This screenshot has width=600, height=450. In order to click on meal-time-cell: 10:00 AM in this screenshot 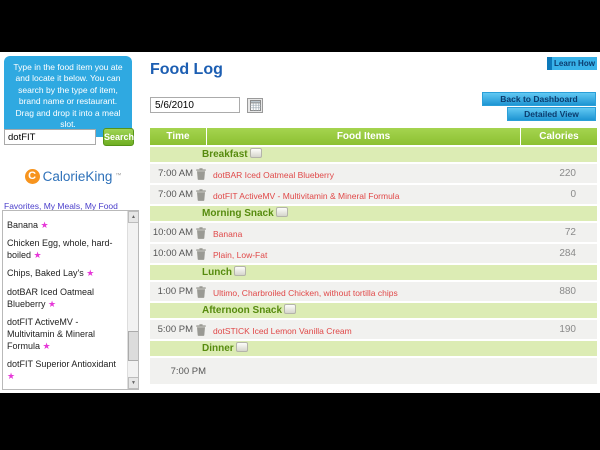, I will do `click(178, 253)`.